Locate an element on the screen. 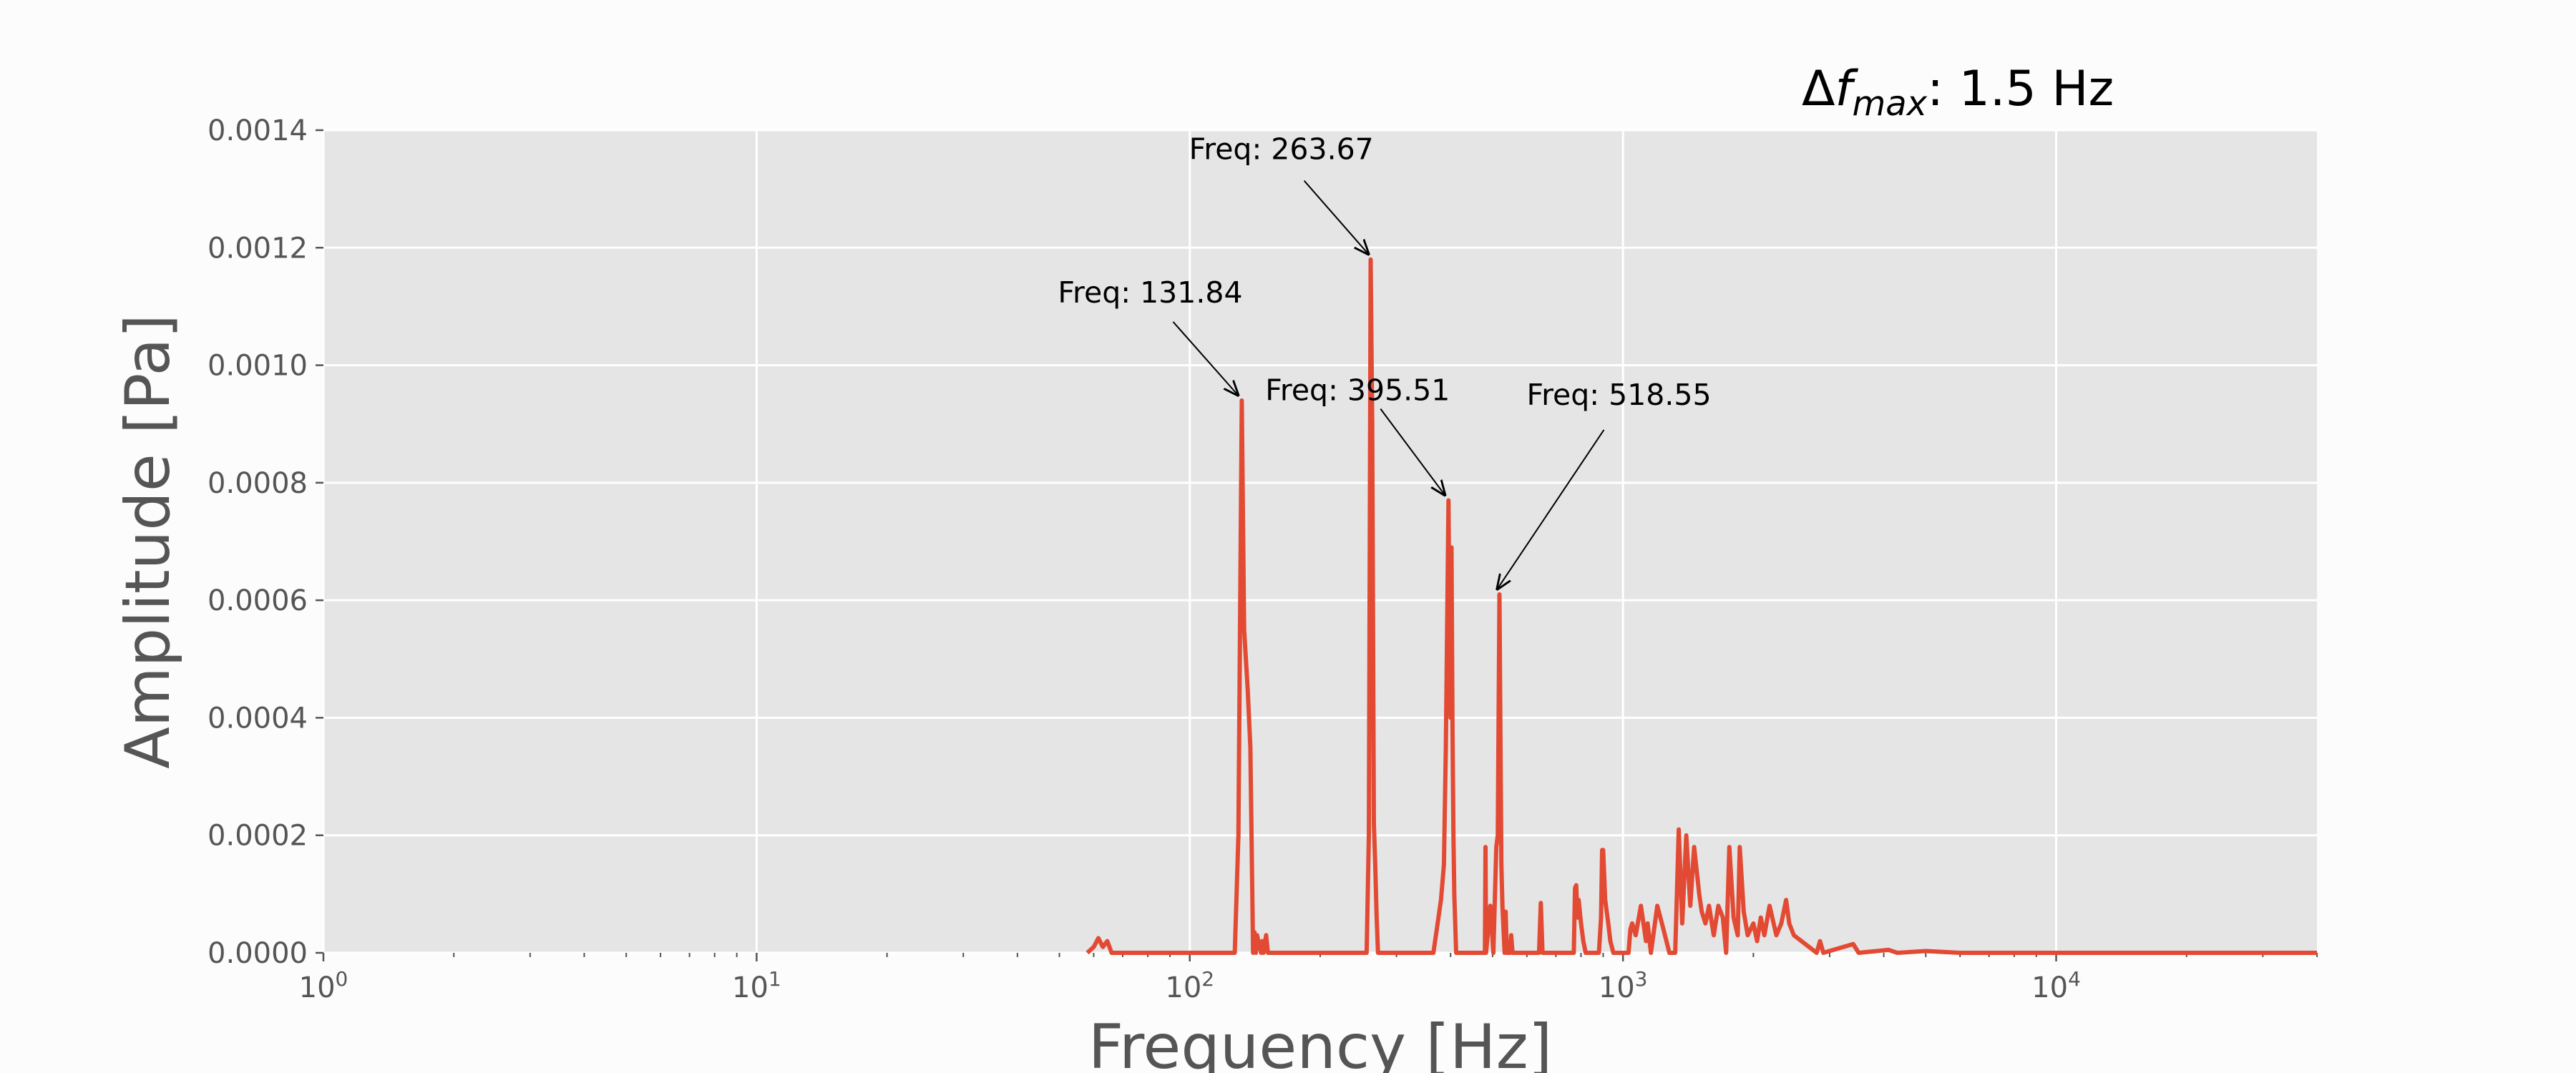  y-tick-label: 0.0002 is located at coordinates (258, 836).